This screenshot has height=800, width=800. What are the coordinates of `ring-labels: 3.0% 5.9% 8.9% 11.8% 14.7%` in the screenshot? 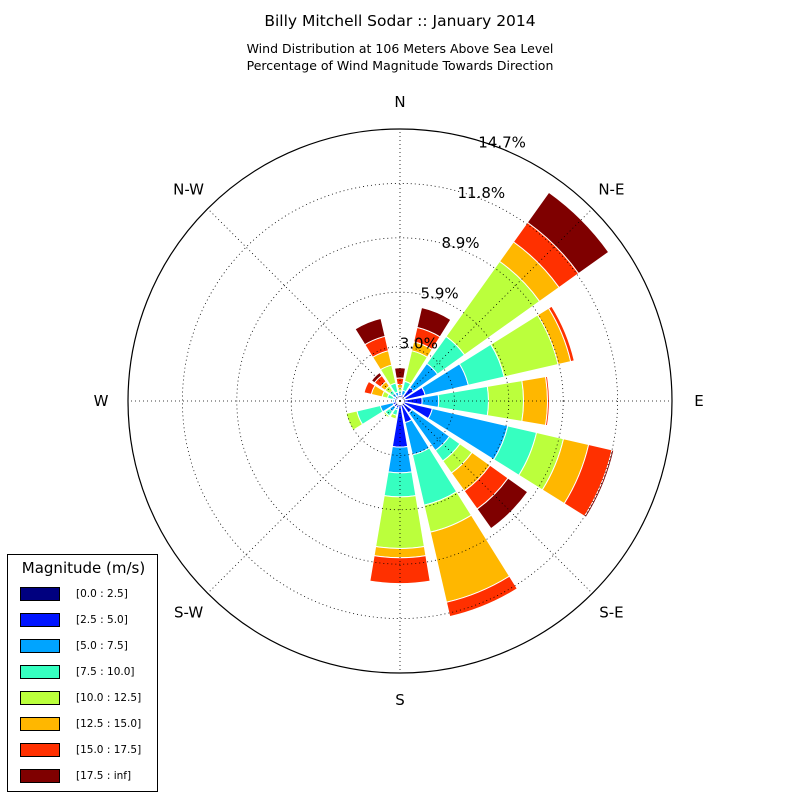 It's located at (463, 243).